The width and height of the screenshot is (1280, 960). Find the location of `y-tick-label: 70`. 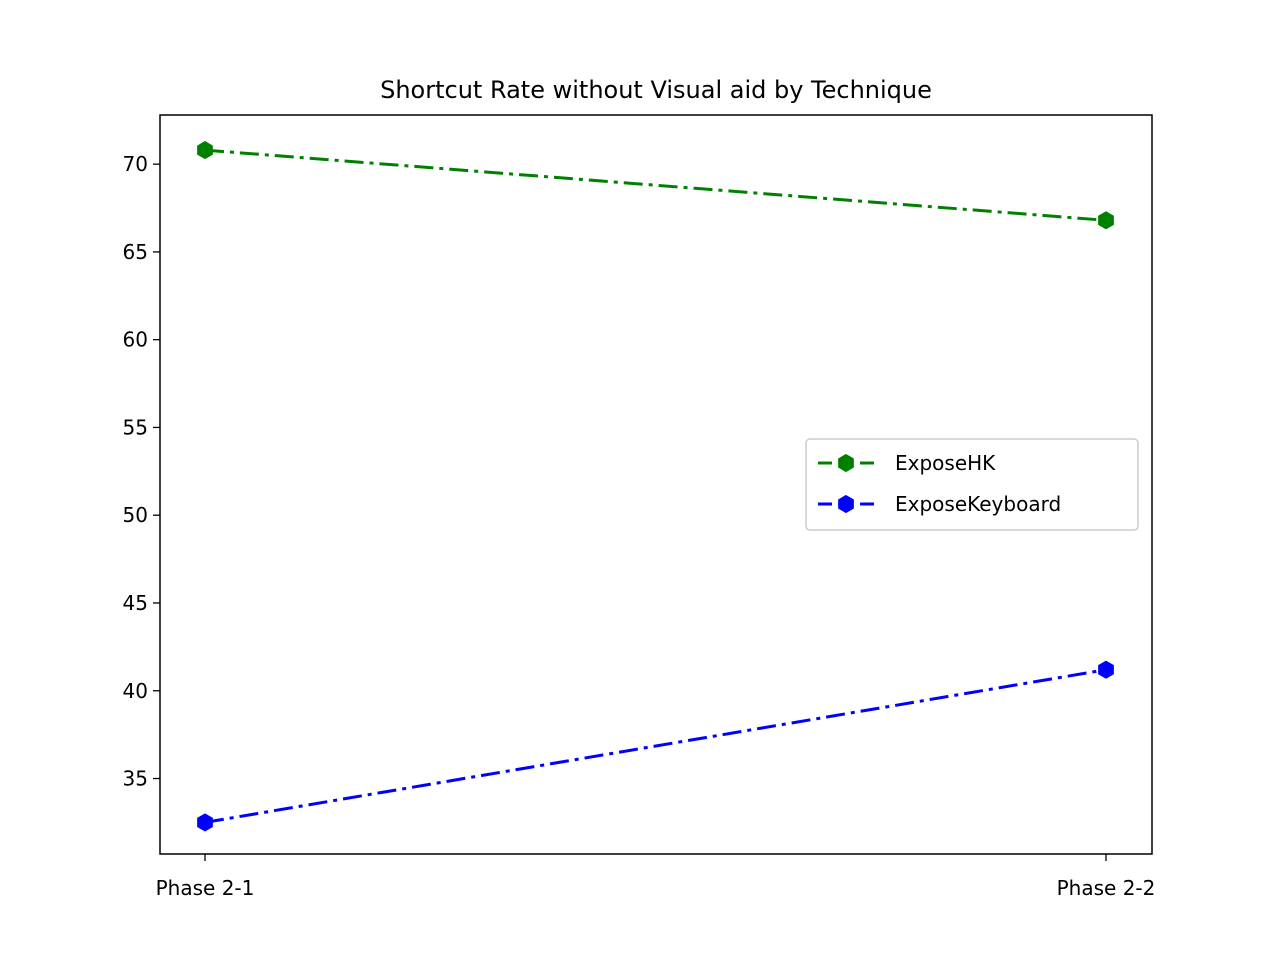

y-tick-label: 70 is located at coordinates (135, 164).